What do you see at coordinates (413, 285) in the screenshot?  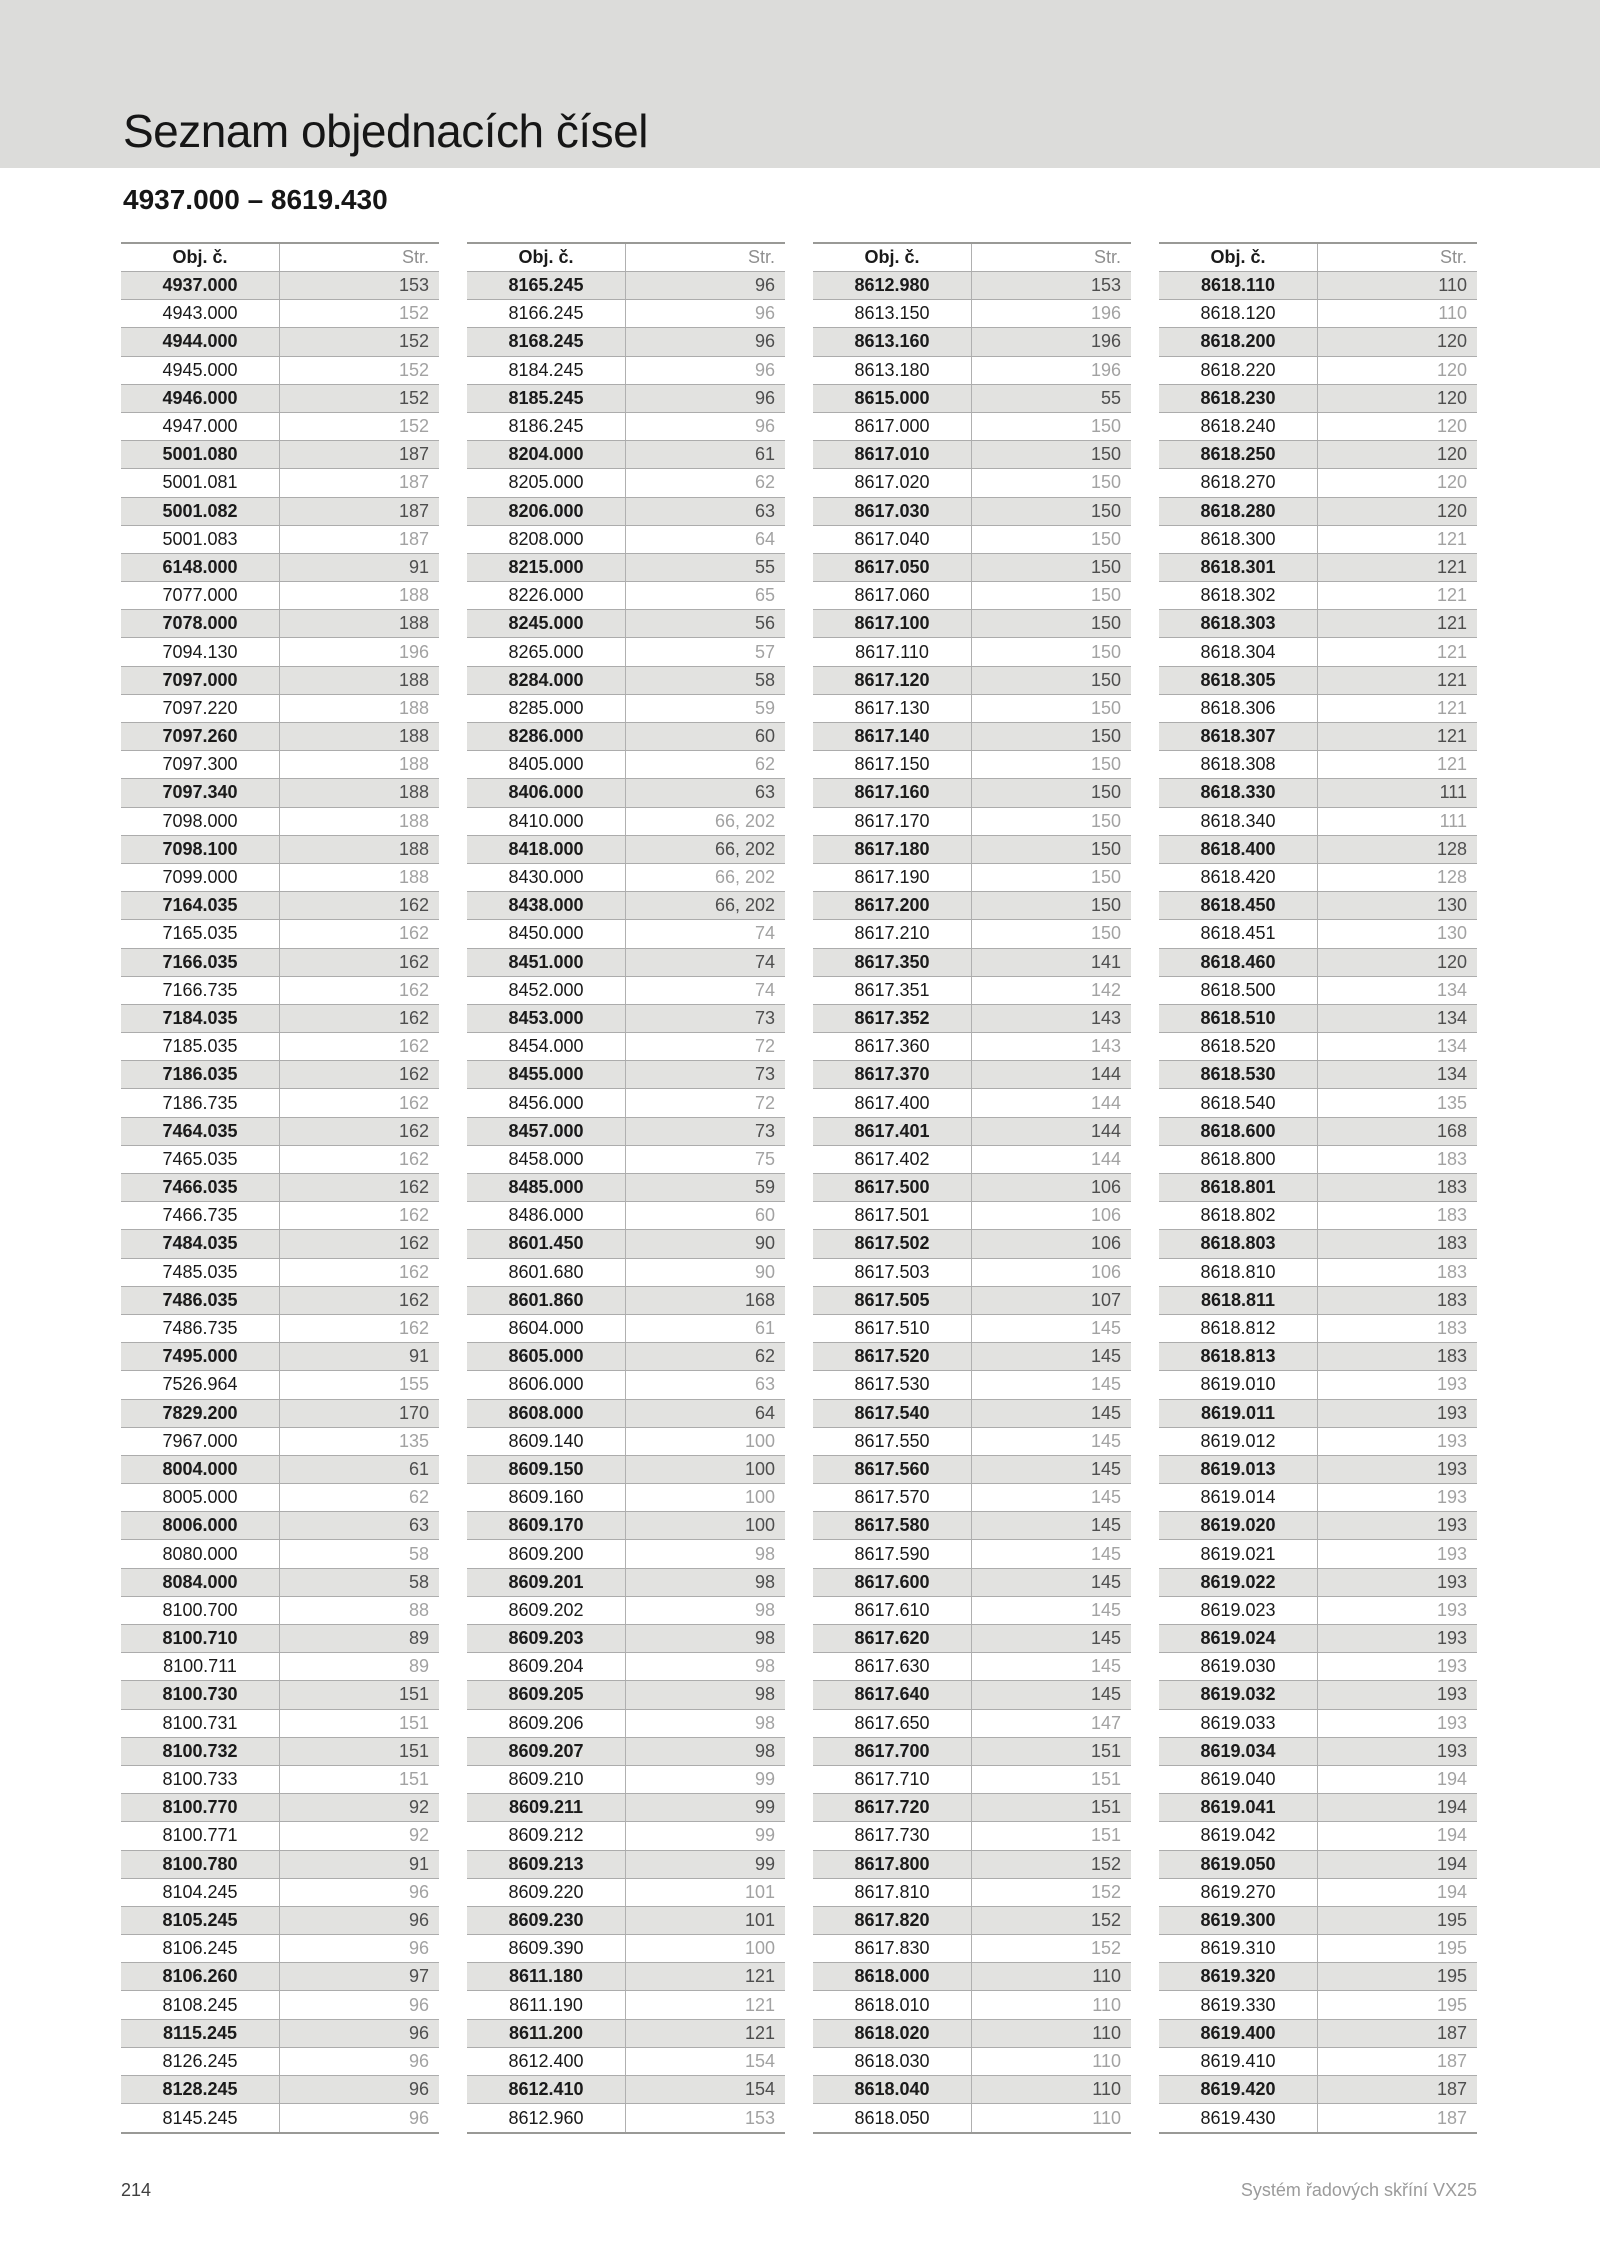 I see `page-reference: 153` at bounding box center [413, 285].